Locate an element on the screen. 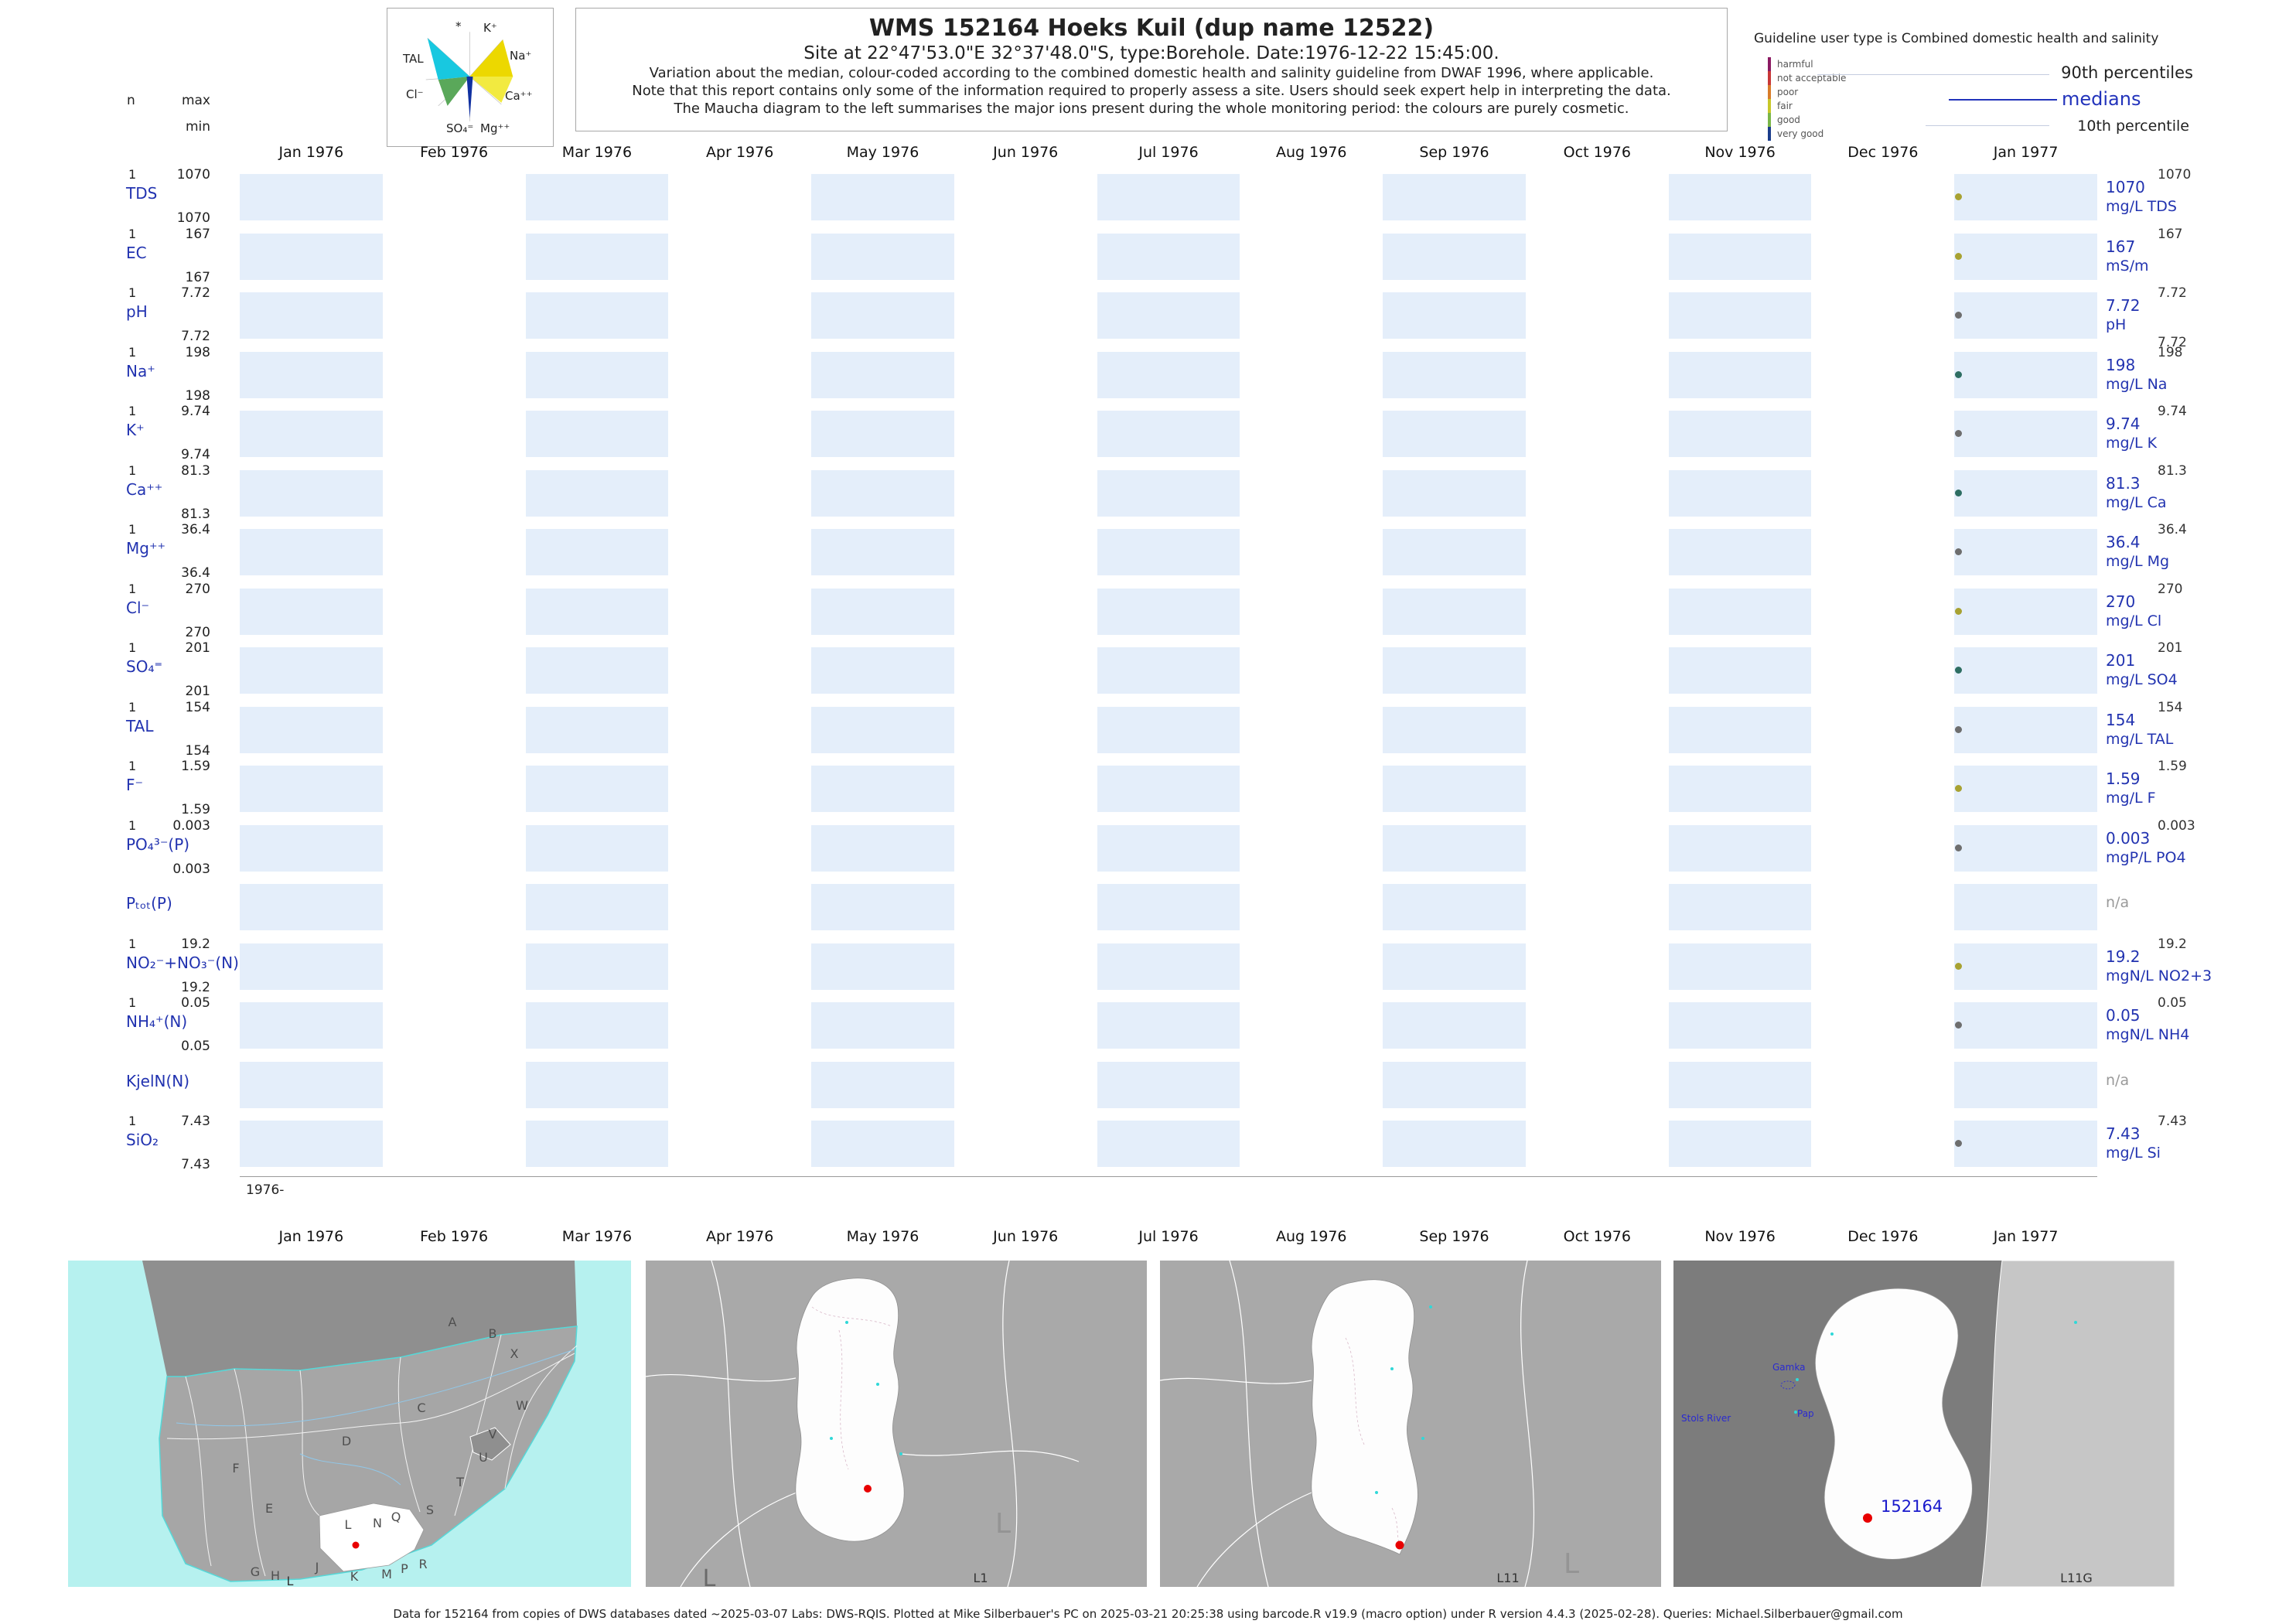 The image size is (2296, 1624). parameter-label: Pₜₒₜ(P) is located at coordinates (149, 903).